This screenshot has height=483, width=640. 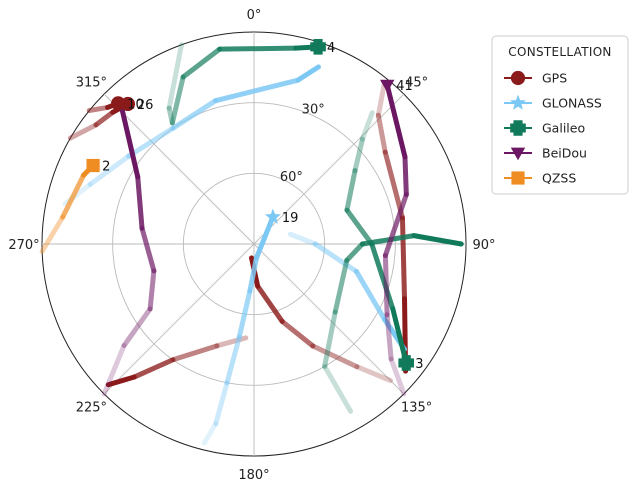 I want to click on azimuth-label-135: 135°, so click(x=416, y=408).